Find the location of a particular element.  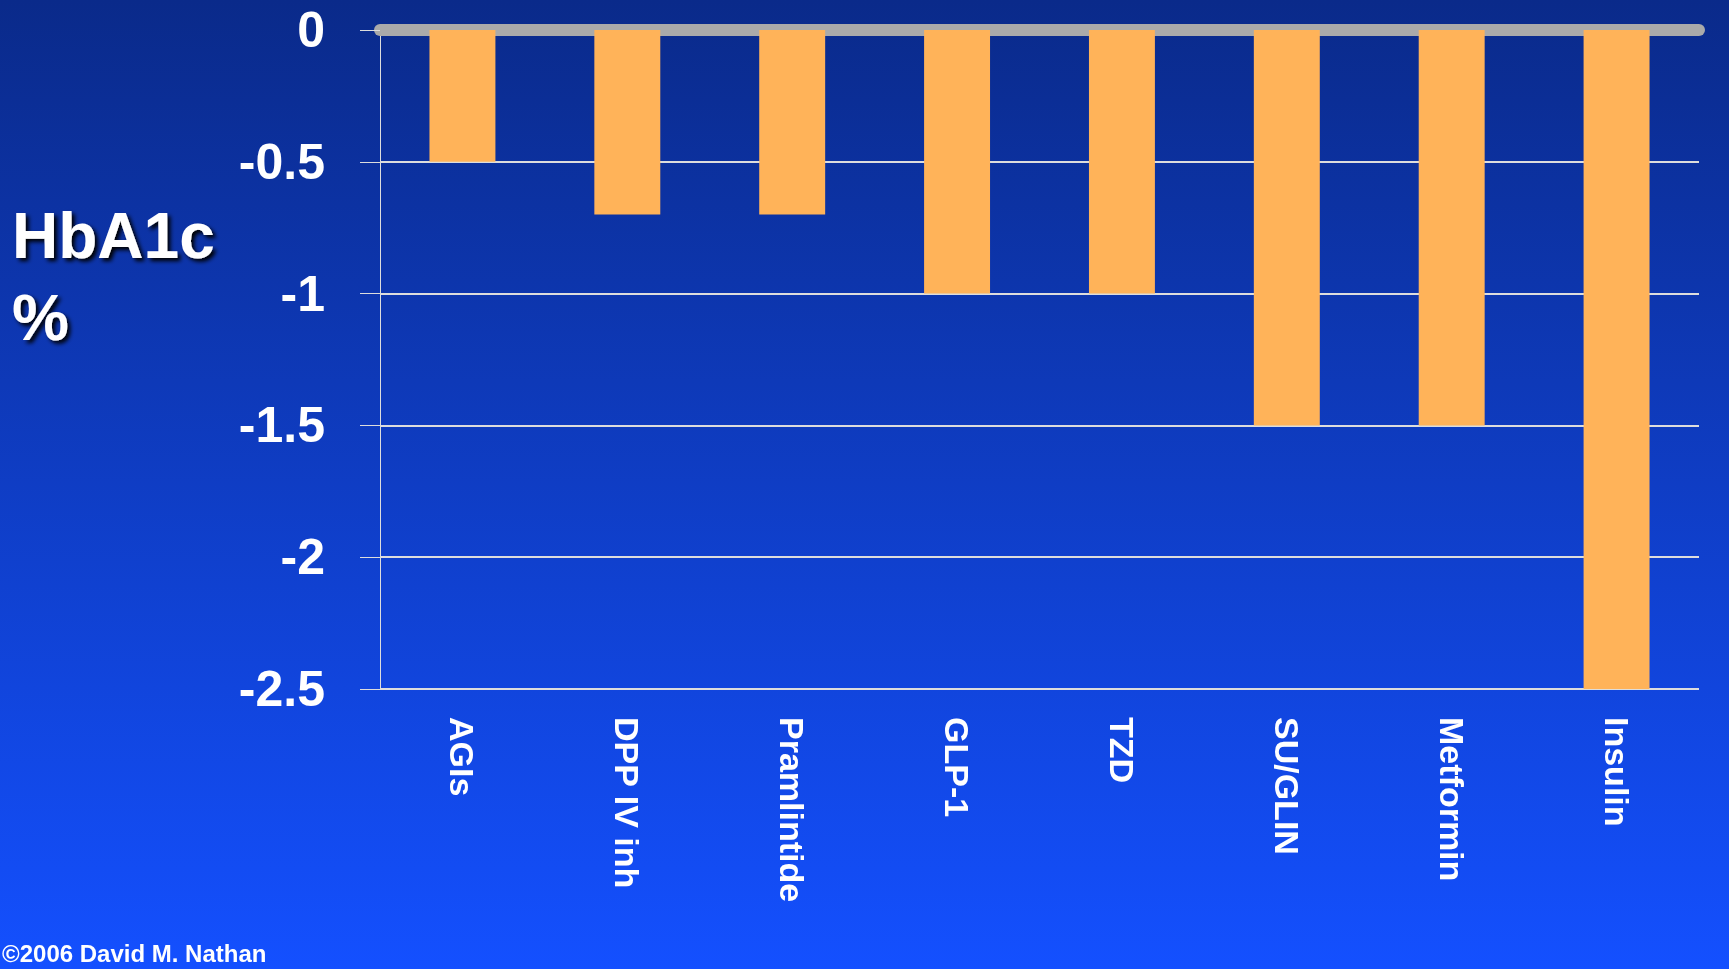

y-tick-label: -2 is located at coordinates (302, 557).